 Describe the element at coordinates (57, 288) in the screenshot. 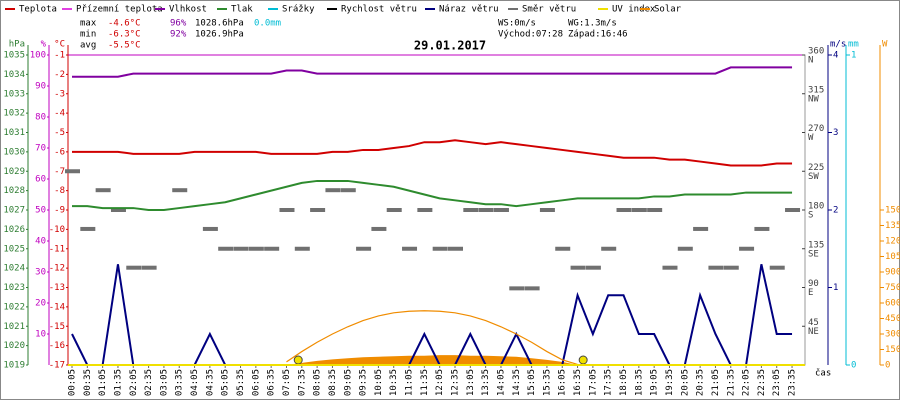

I see `y-tick-label: -13` at that location.